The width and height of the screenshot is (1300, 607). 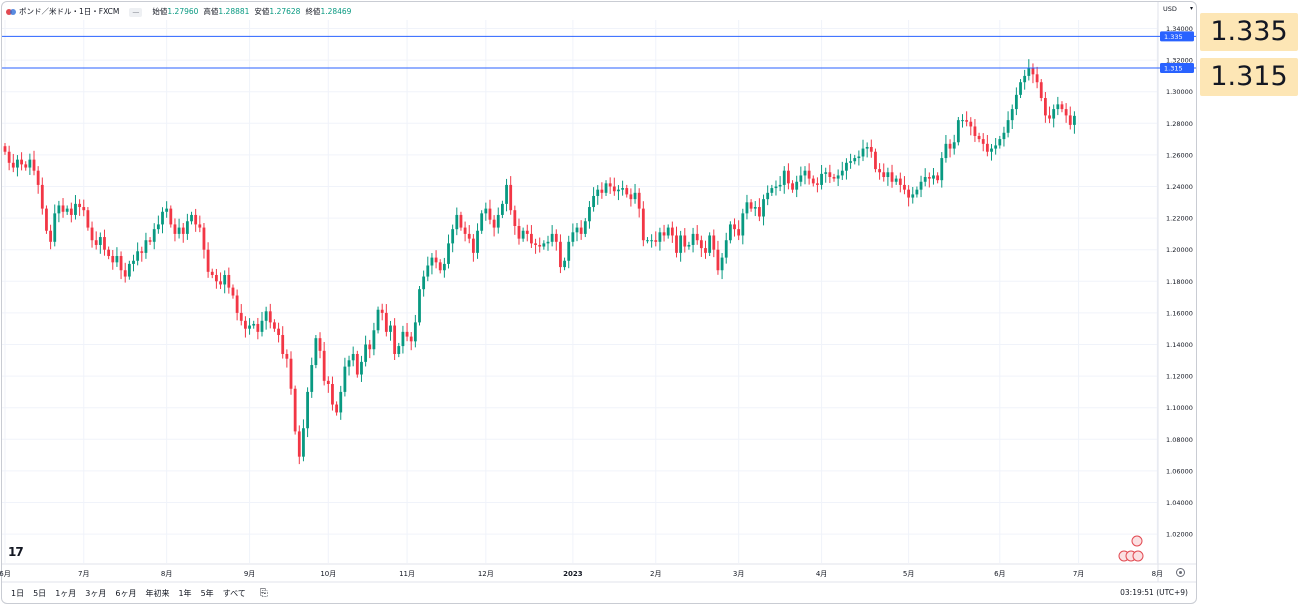 I want to click on y-tick-label: 1.12000, so click(x=1179, y=377).